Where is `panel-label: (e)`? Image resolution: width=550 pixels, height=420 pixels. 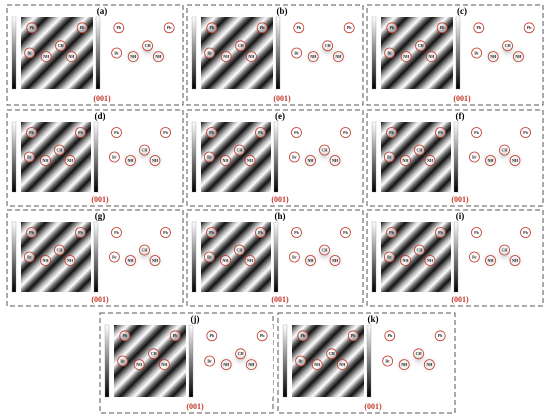
panel-label: (e) is located at coordinates (280, 116).